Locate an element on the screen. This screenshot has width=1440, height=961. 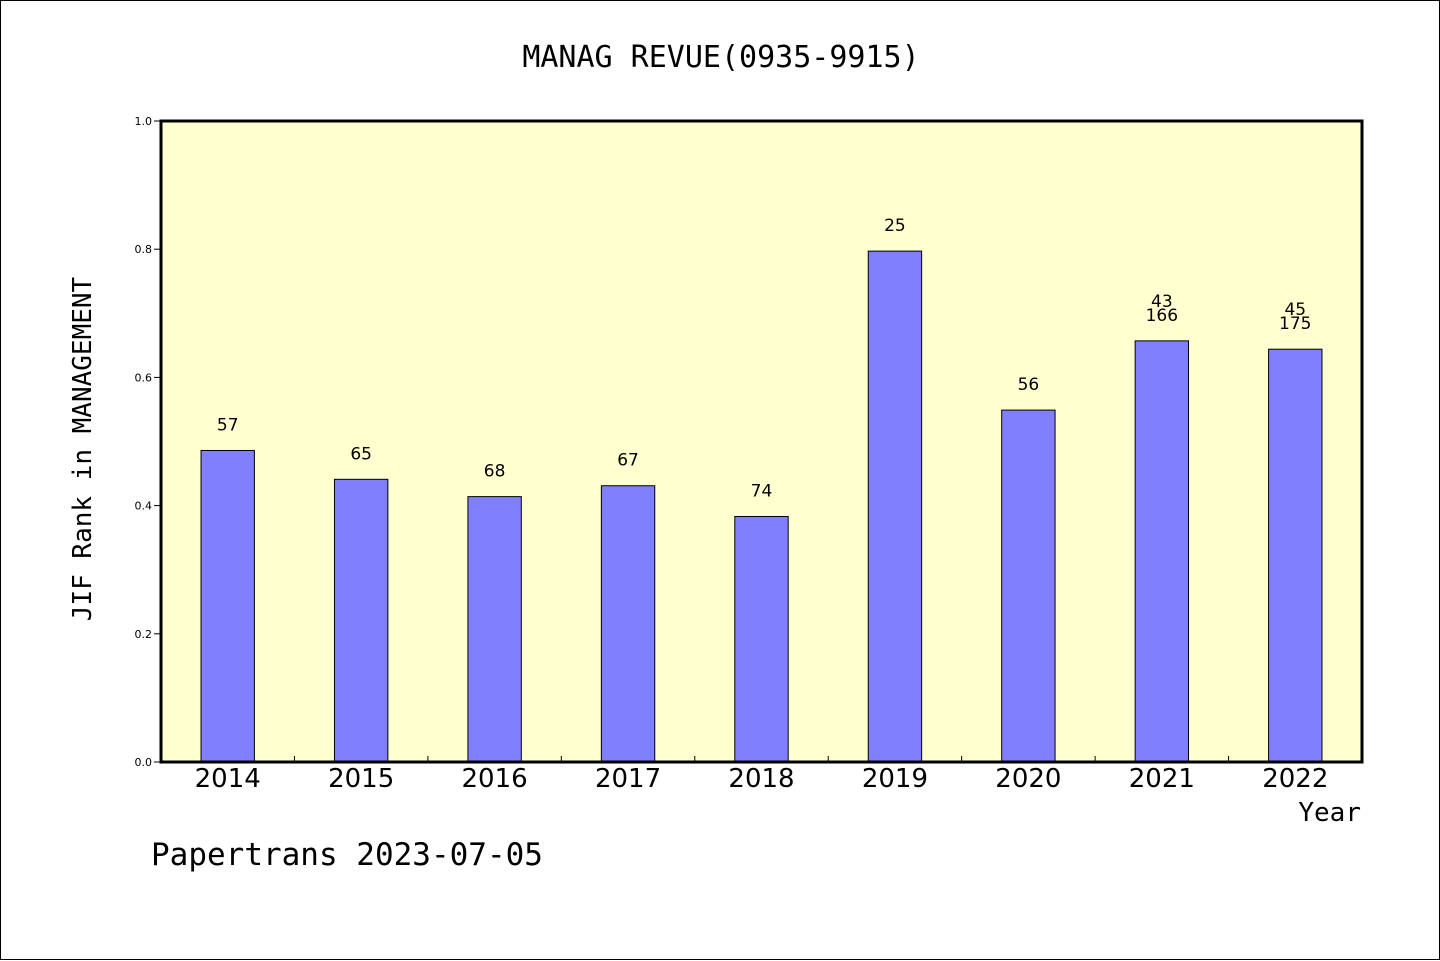
x-tick-label-2015: 2015 is located at coordinates (361, 779).